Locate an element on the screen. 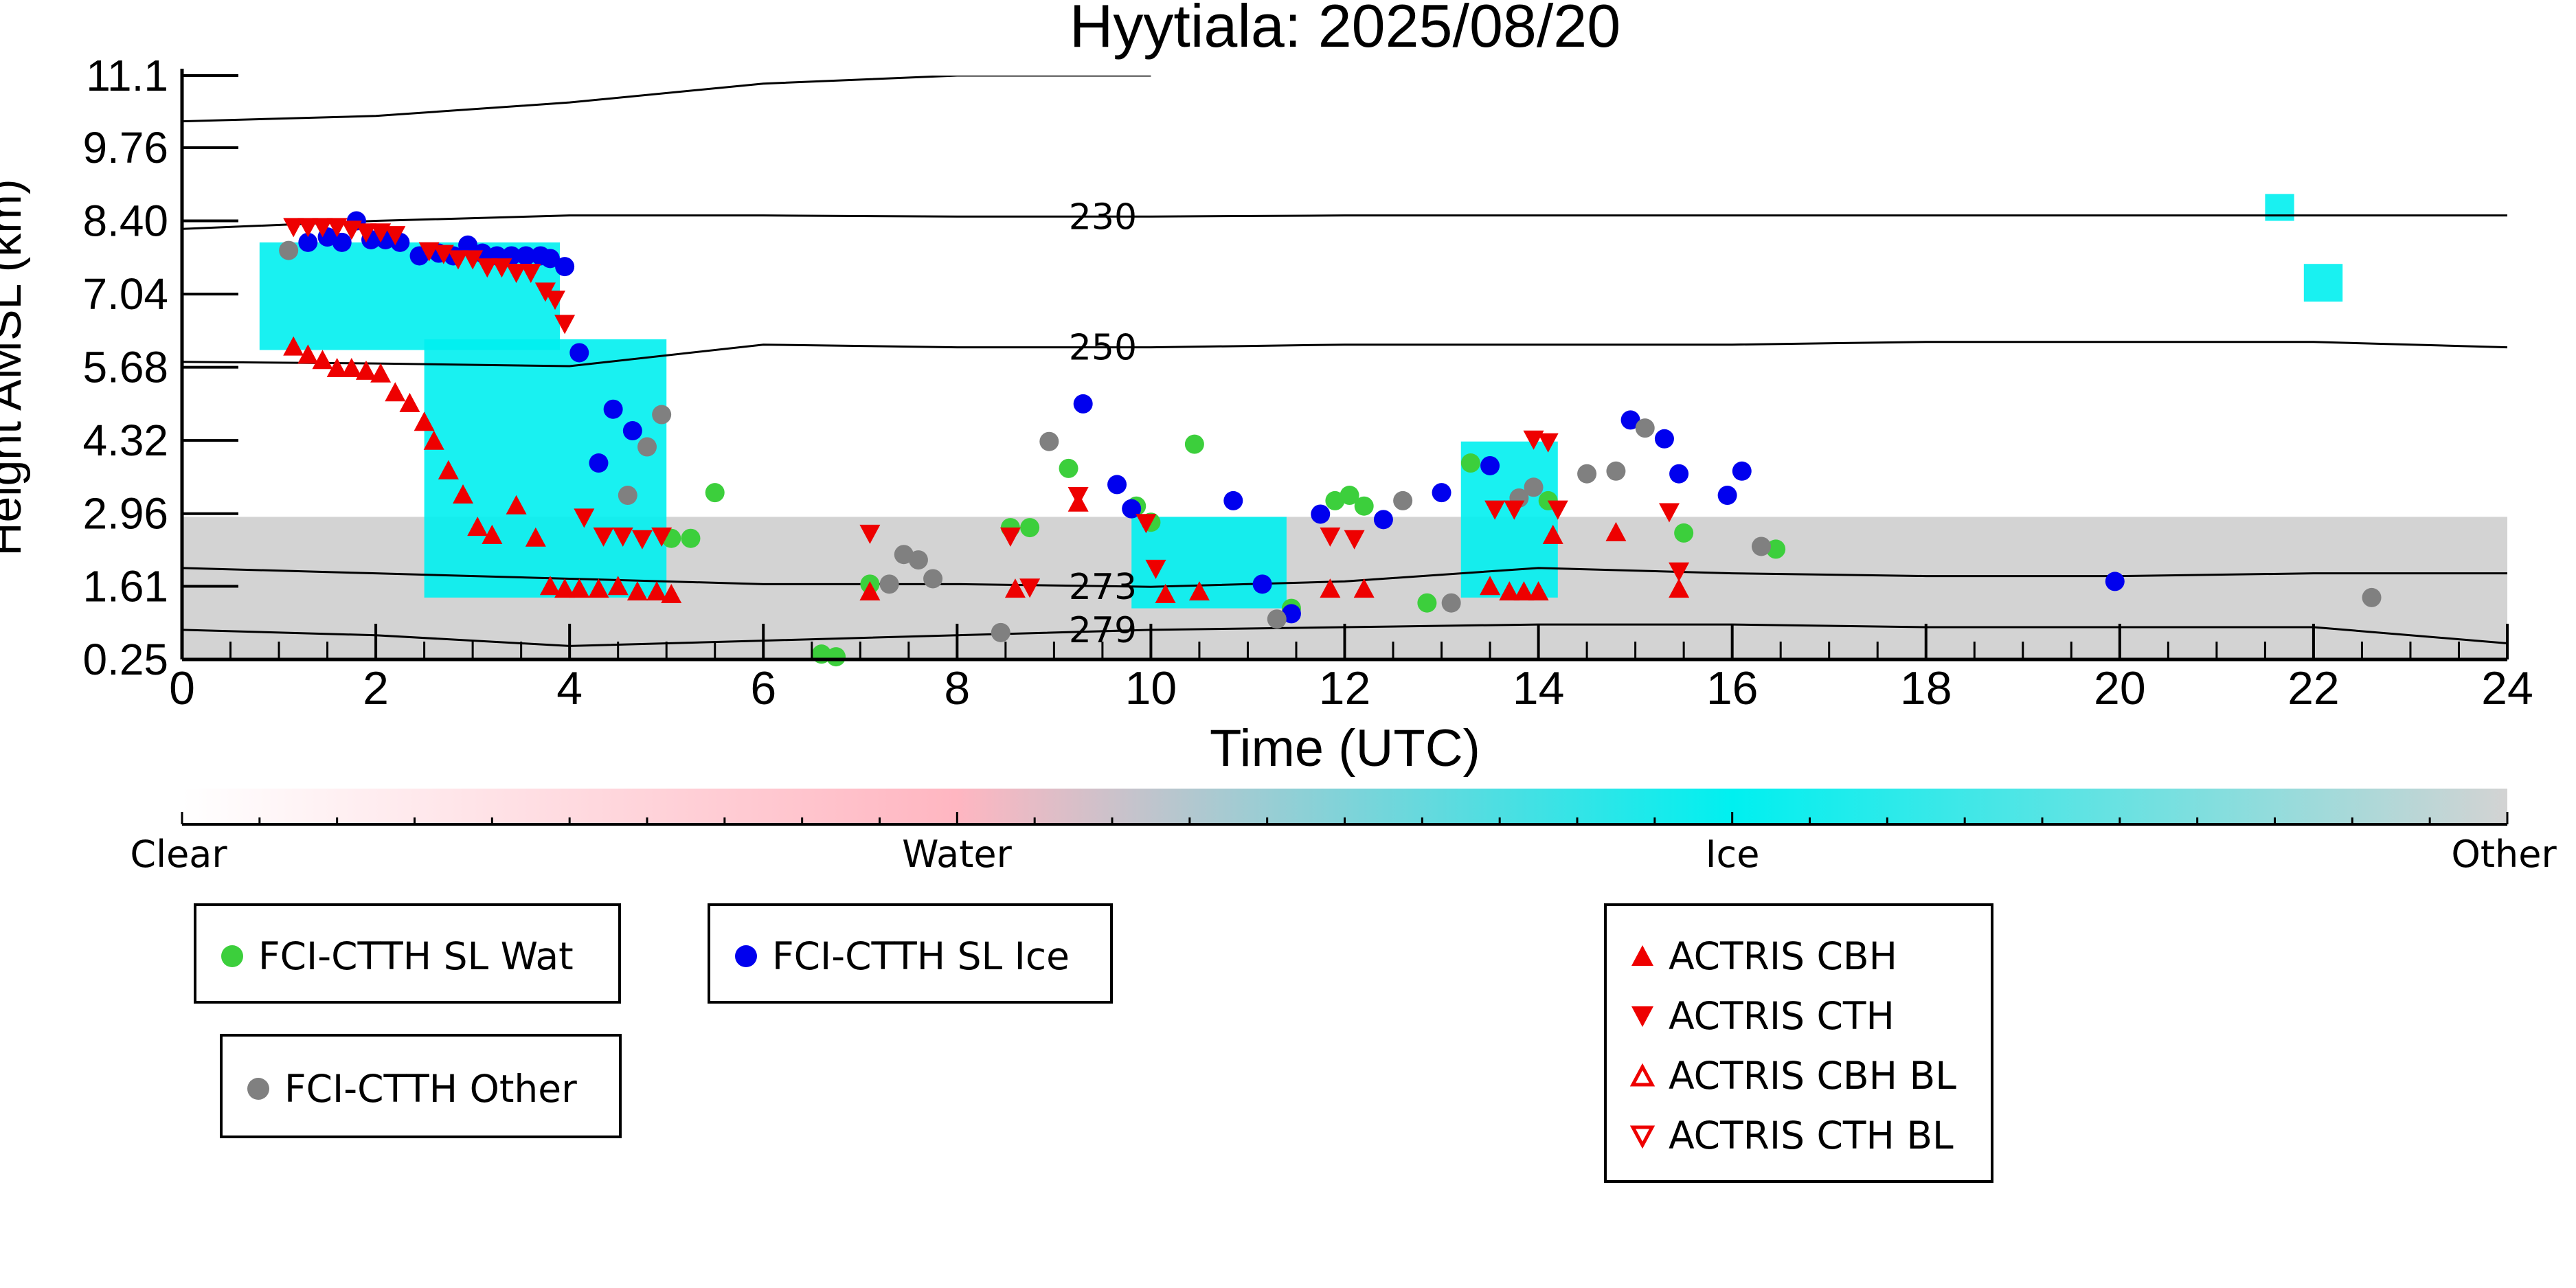 This screenshot has width=2576, height=1288. y-tick-label: 2.96 is located at coordinates (125, 514).